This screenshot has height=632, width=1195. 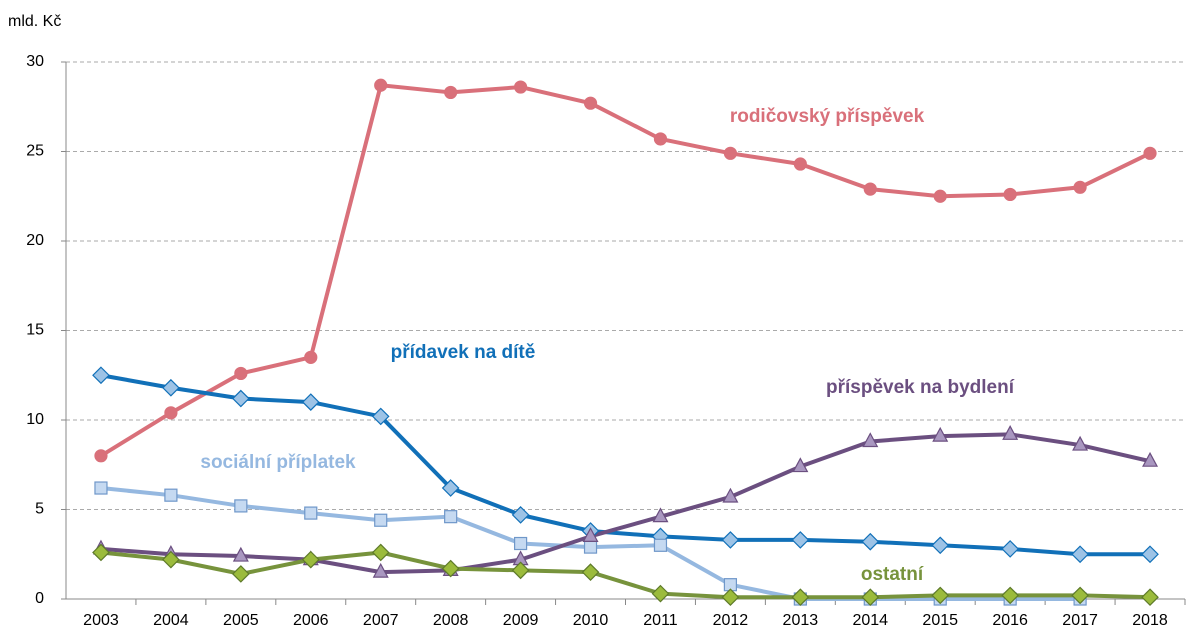 What do you see at coordinates (311, 620) in the screenshot?
I see `x-tick-label: 2006` at bounding box center [311, 620].